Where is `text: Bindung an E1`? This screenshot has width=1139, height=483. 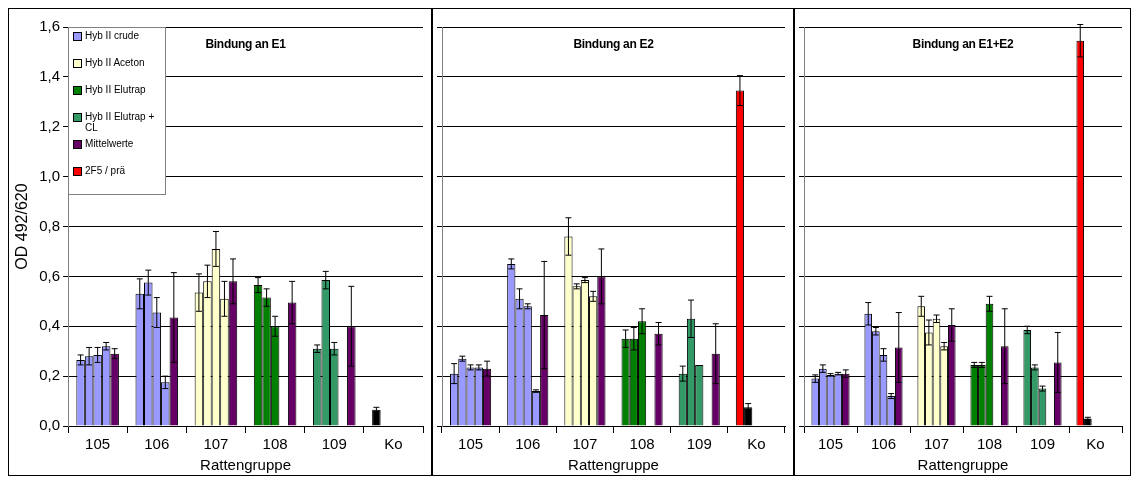
text: Bindung an E1 is located at coordinates (245, 44).